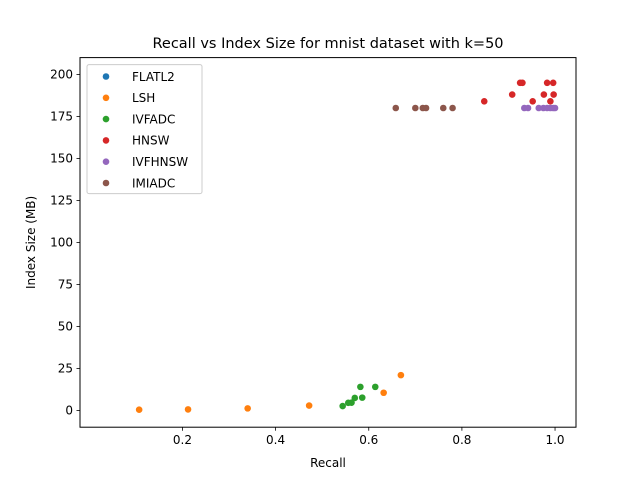 This screenshot has height=480, width=640. I want to click on y-axis-ticks: 0 25 50 75 100 125 150 175 200, so click(65, 243).